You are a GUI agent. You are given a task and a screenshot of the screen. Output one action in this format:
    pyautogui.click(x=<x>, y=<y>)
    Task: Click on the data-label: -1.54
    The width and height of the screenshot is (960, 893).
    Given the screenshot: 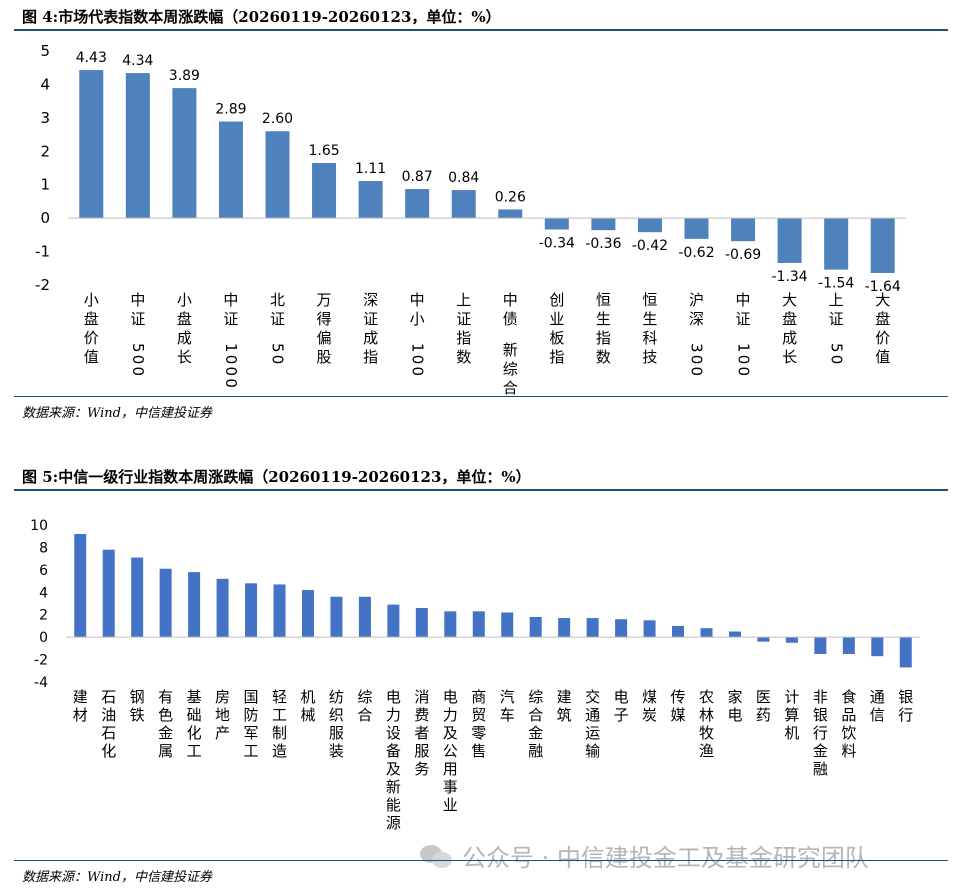 What is the action you would take?
    pyautogui.click(x=836, y=284)
    